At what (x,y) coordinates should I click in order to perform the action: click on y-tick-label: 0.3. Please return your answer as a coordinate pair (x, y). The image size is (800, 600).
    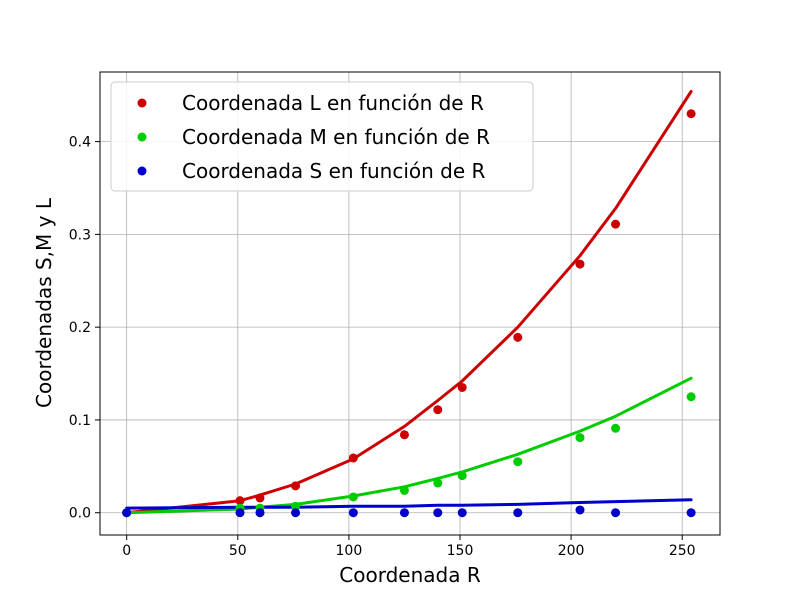
    Looking at the image, I should click on (80, 235).